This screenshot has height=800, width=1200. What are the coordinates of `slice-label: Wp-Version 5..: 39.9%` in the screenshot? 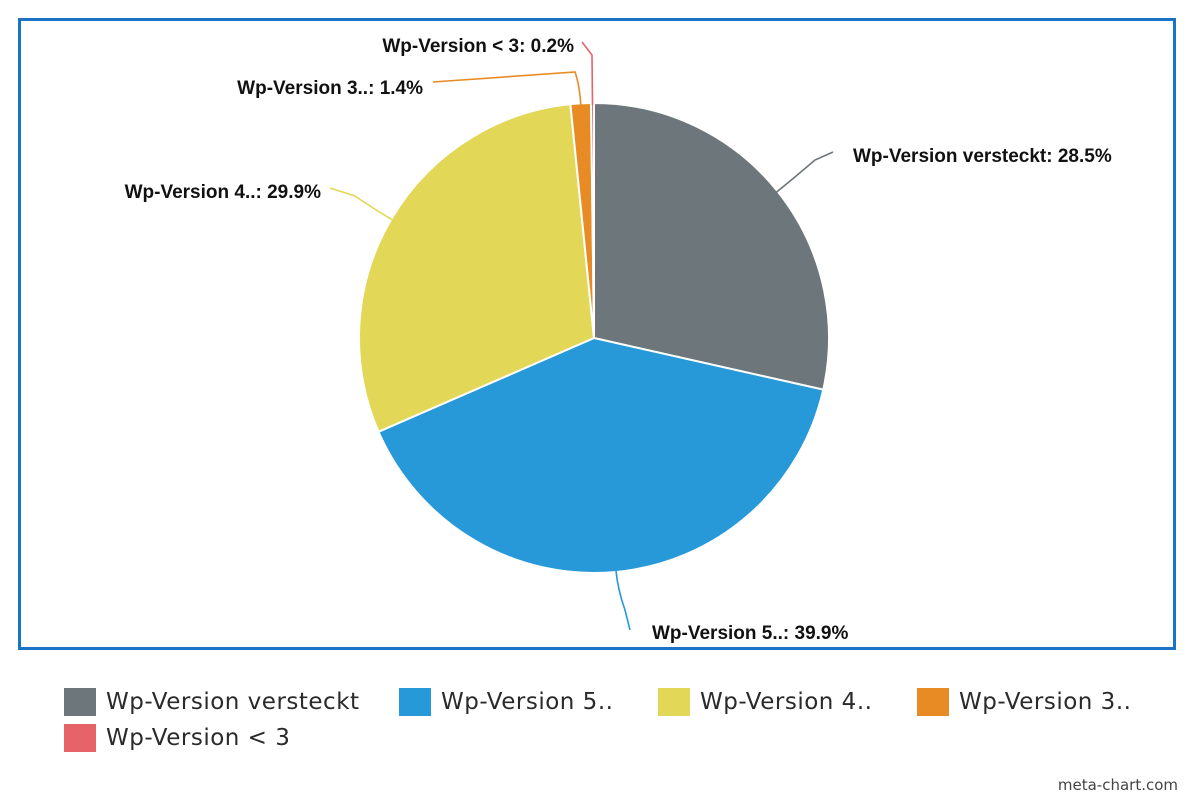 It's located at (750, 633).